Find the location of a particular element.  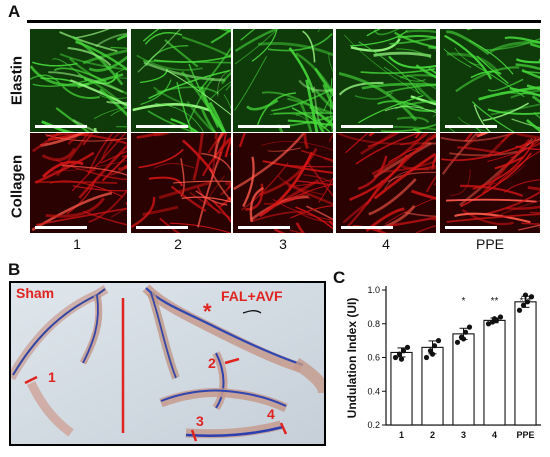

column-label-1: 1 is located at coordinates (77, 244).